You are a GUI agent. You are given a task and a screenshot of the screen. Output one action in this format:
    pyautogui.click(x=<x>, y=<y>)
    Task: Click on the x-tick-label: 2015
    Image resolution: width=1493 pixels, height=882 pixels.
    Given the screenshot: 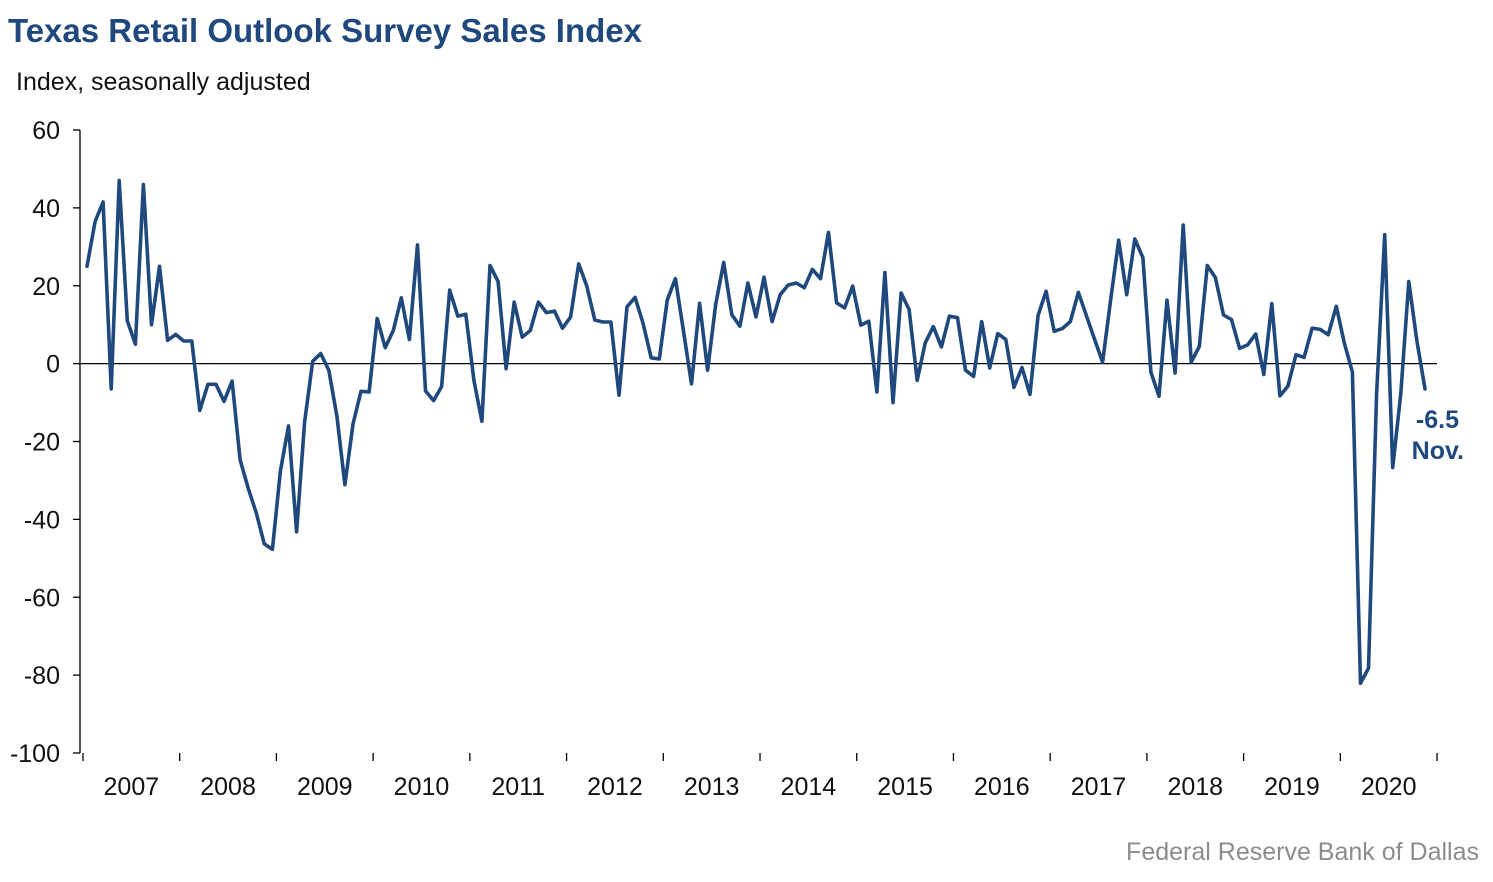 What is the action you would take?
    pyautogui.click(x=905, y=787)
    